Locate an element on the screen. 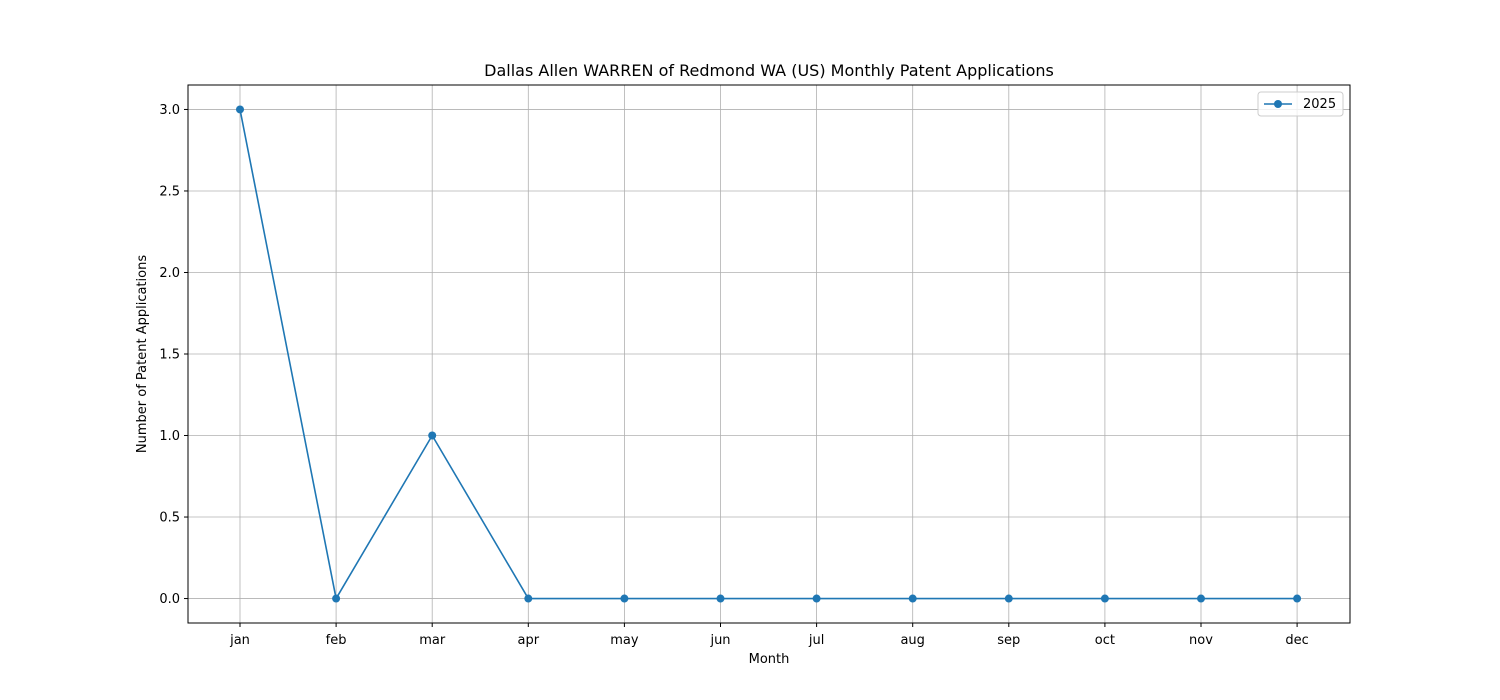  x-tick-label-feb: feb is located at coordinates (336, 640).